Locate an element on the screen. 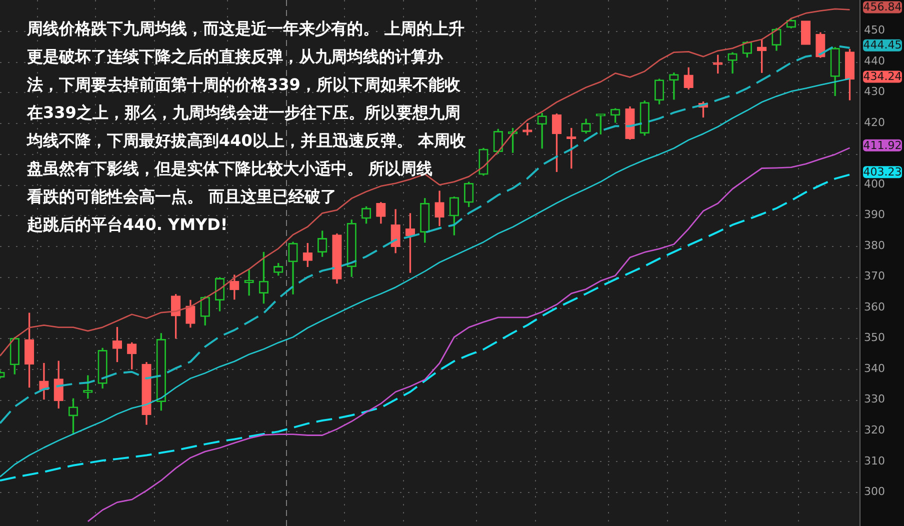 The width and height of the screenshot is (904, 526). y-tick-label: 370 is located at coordinates (874, 276).